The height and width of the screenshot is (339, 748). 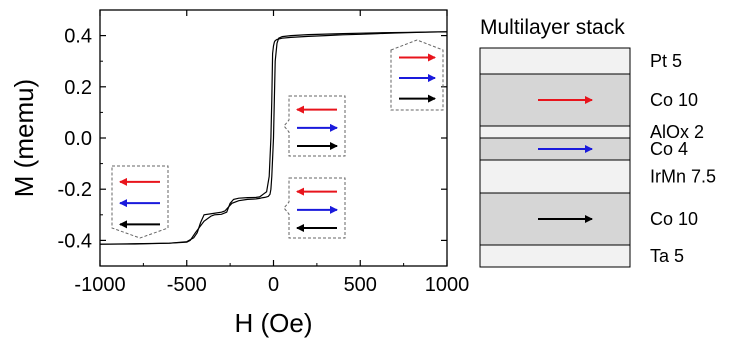 I want to click on layer-label: Pt 5, so click(x=666, y=61).